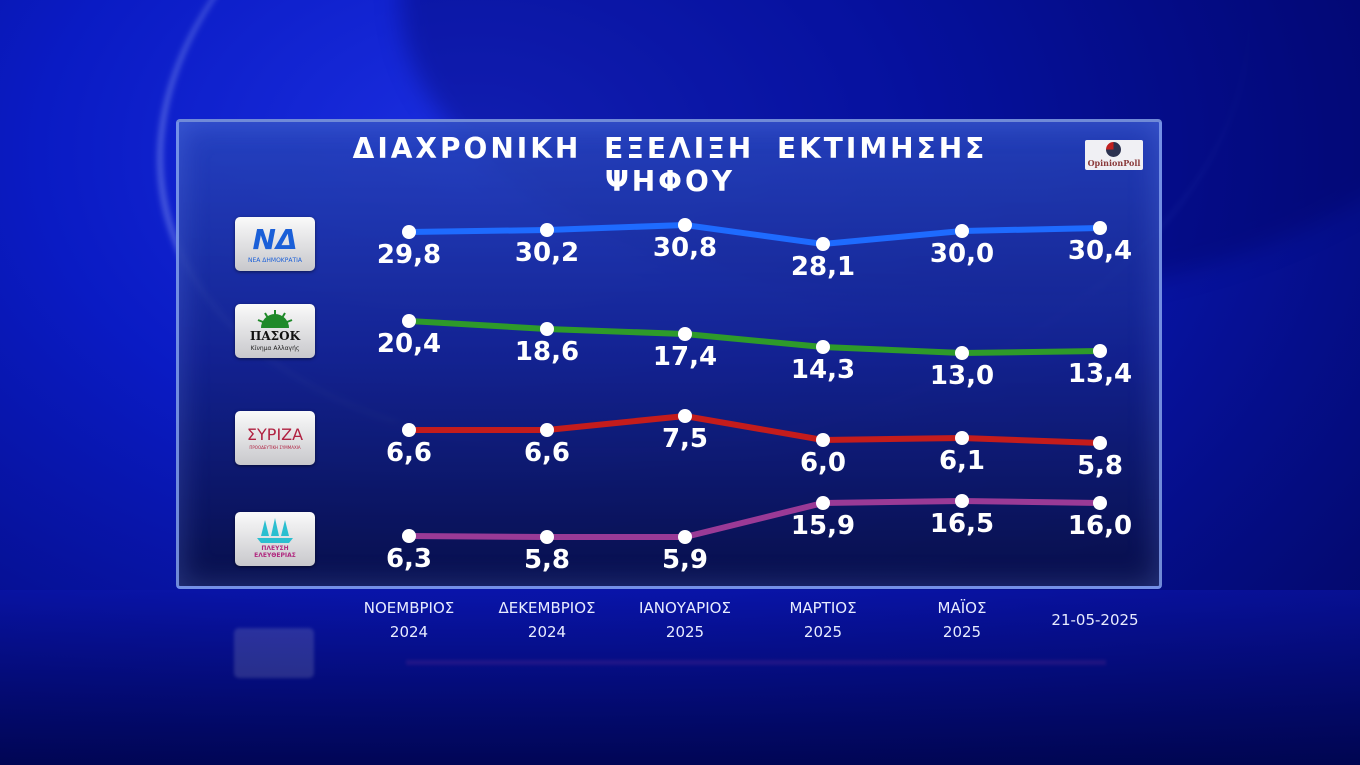 This screenshot has width=1360, height=765. Describe the element at coordinates (823, 463) in the screenshot. I see `value-label: 6,0` at that location.